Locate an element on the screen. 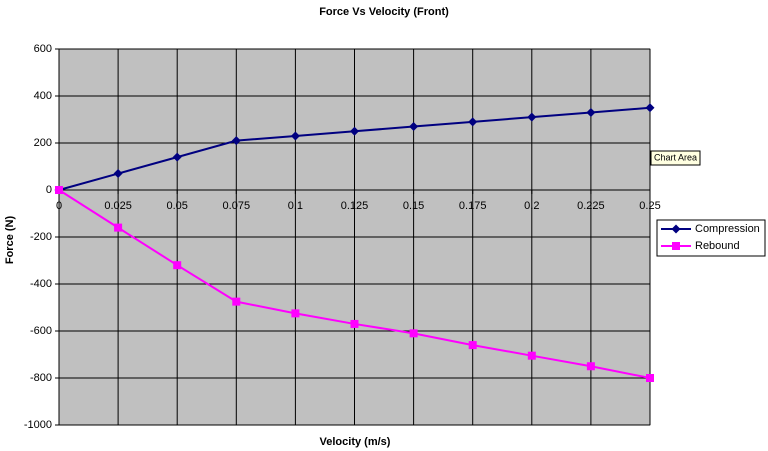  y-tick-label: -600 is located at coordinates (41, 331).